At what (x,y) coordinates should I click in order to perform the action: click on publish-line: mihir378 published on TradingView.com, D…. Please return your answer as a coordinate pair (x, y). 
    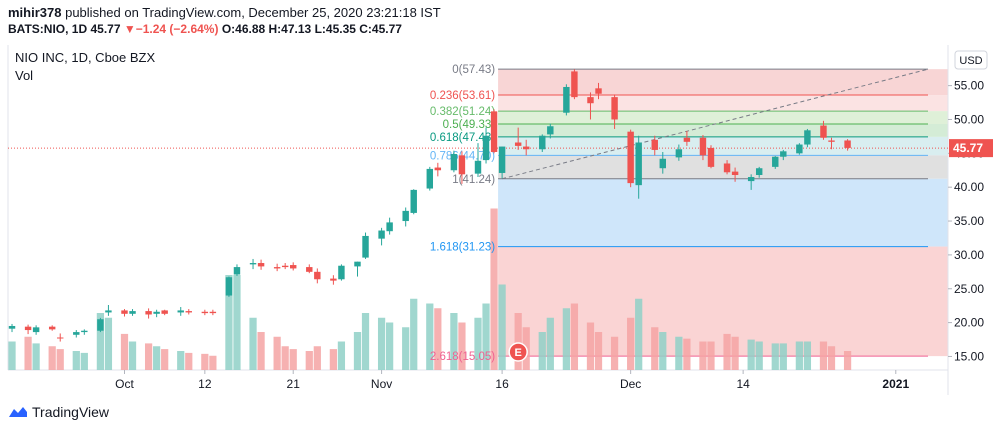
    Looking at the image, I should click on (224, 12).